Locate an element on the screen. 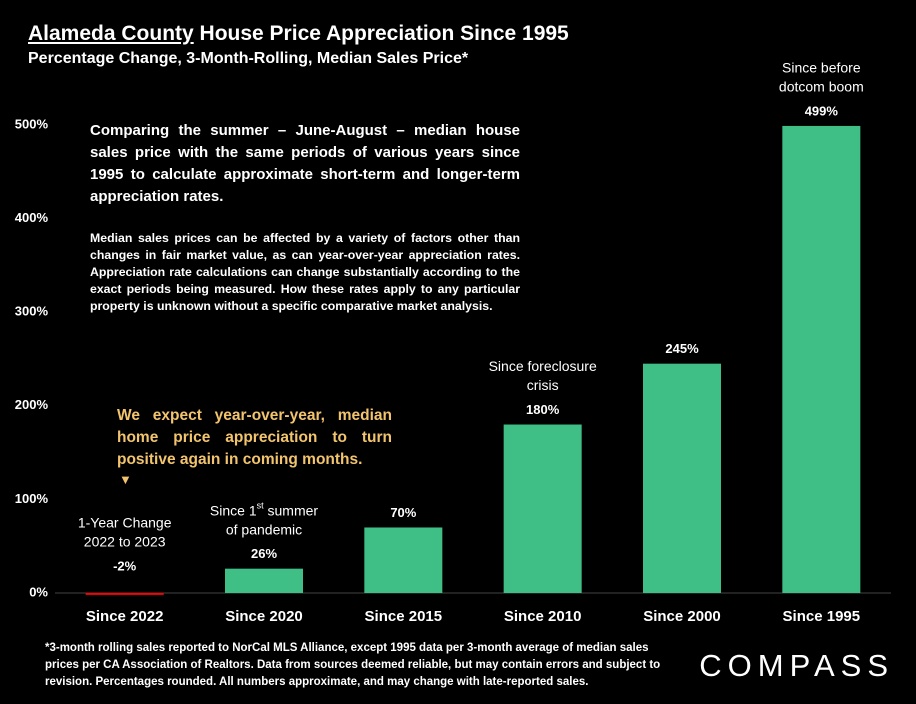  x-tick-label: Since 2010 is located at coordinates (543, 616).